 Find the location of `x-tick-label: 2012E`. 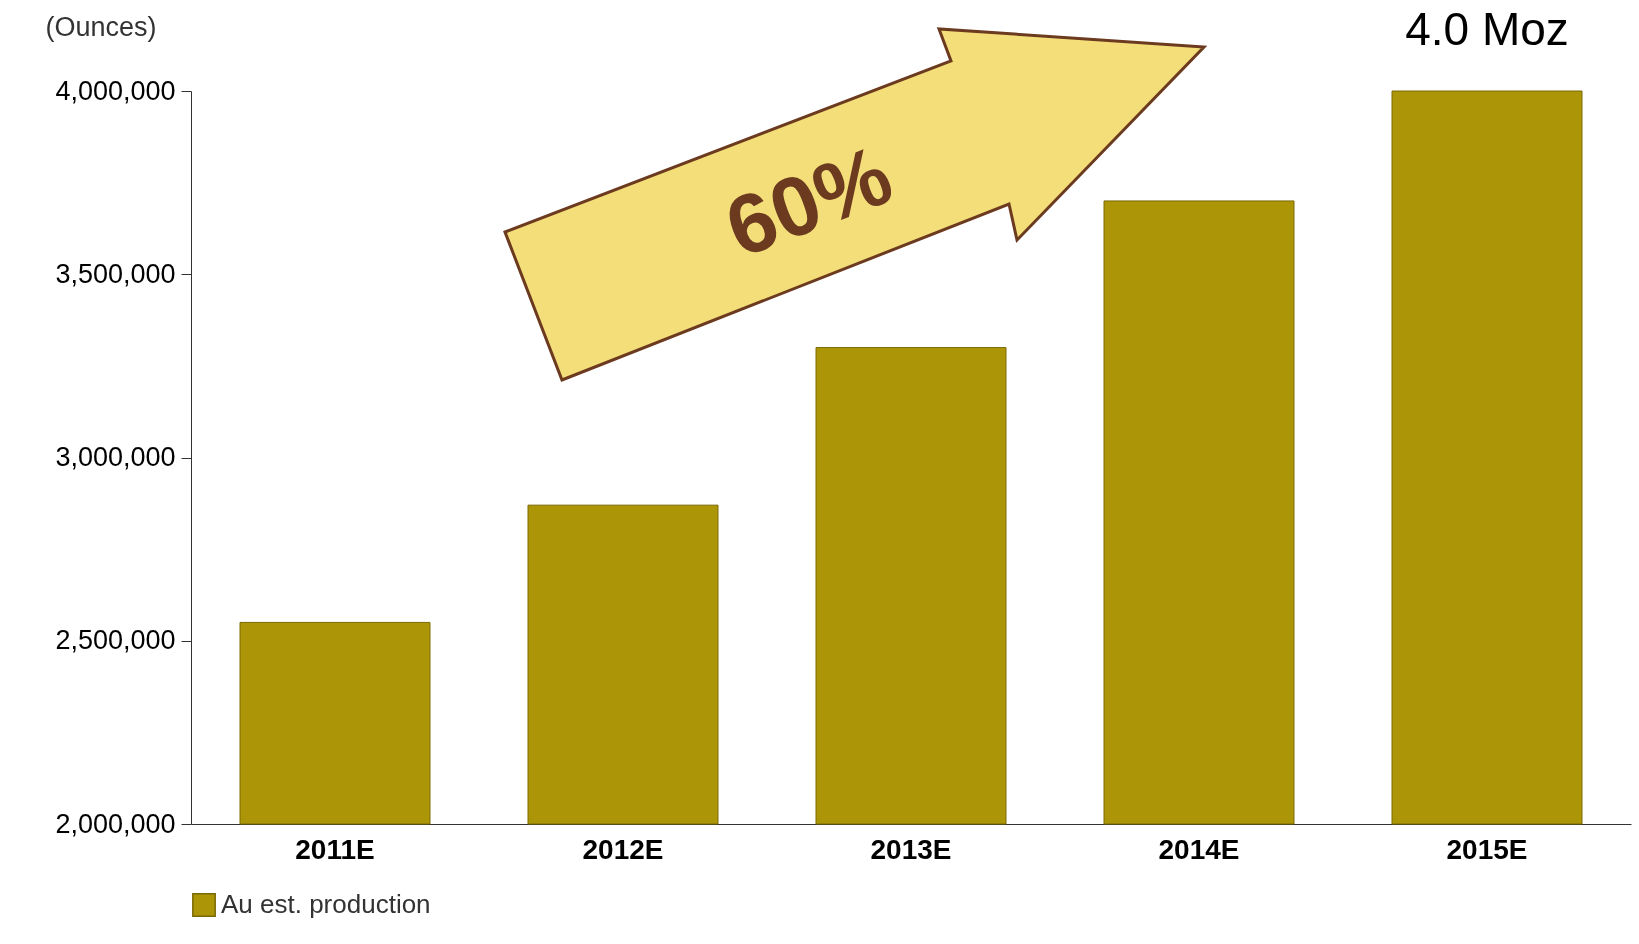

x-tick-label: 2012E is located at coordinates (623, 849).